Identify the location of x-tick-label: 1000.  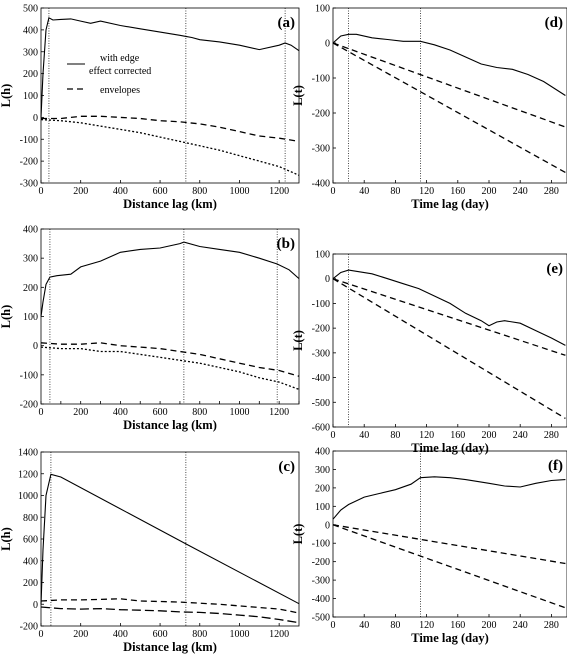
(239, 191).